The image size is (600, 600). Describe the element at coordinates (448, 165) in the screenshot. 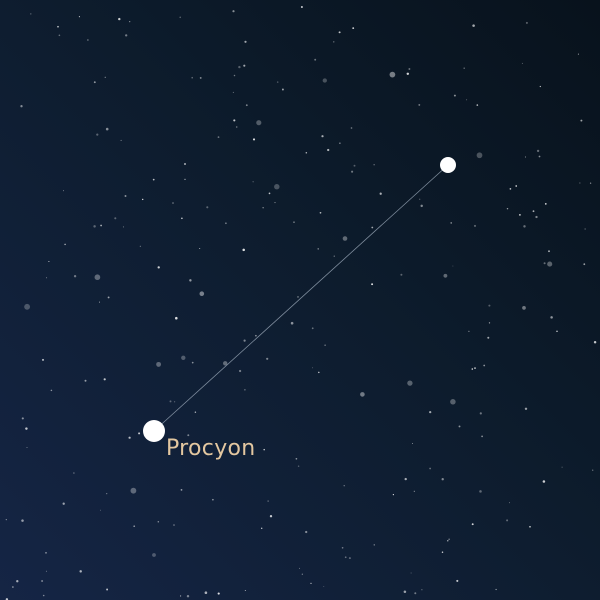

I see `star-gomeisa` at that location.